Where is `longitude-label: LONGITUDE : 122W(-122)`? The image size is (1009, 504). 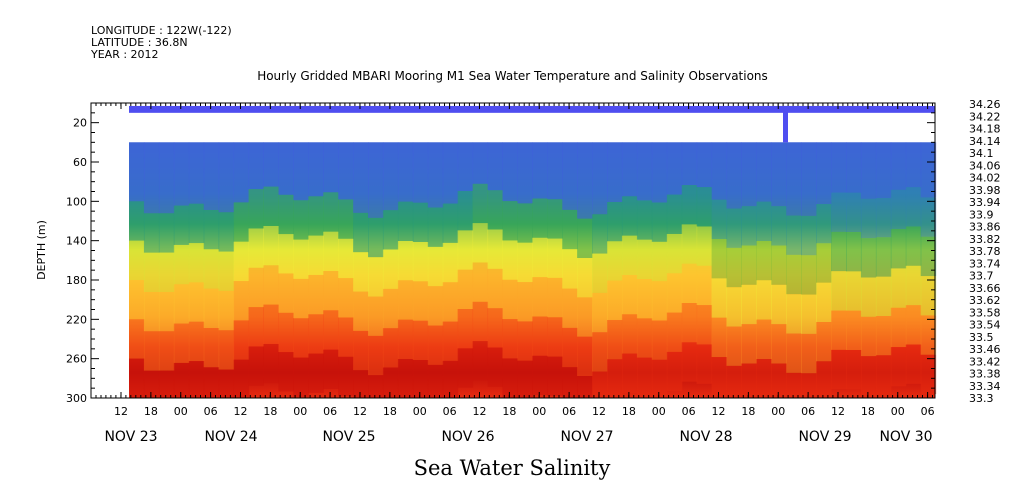
longitude-label: LONGITUDE : 122W(-122) is located at coordinates (161, 30).